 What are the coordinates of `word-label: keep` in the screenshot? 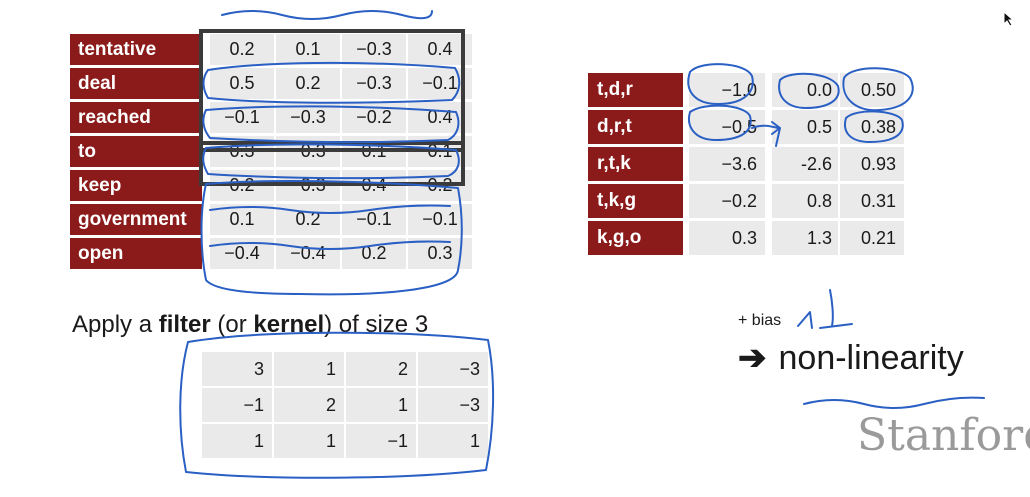 It's located at (140, 185).